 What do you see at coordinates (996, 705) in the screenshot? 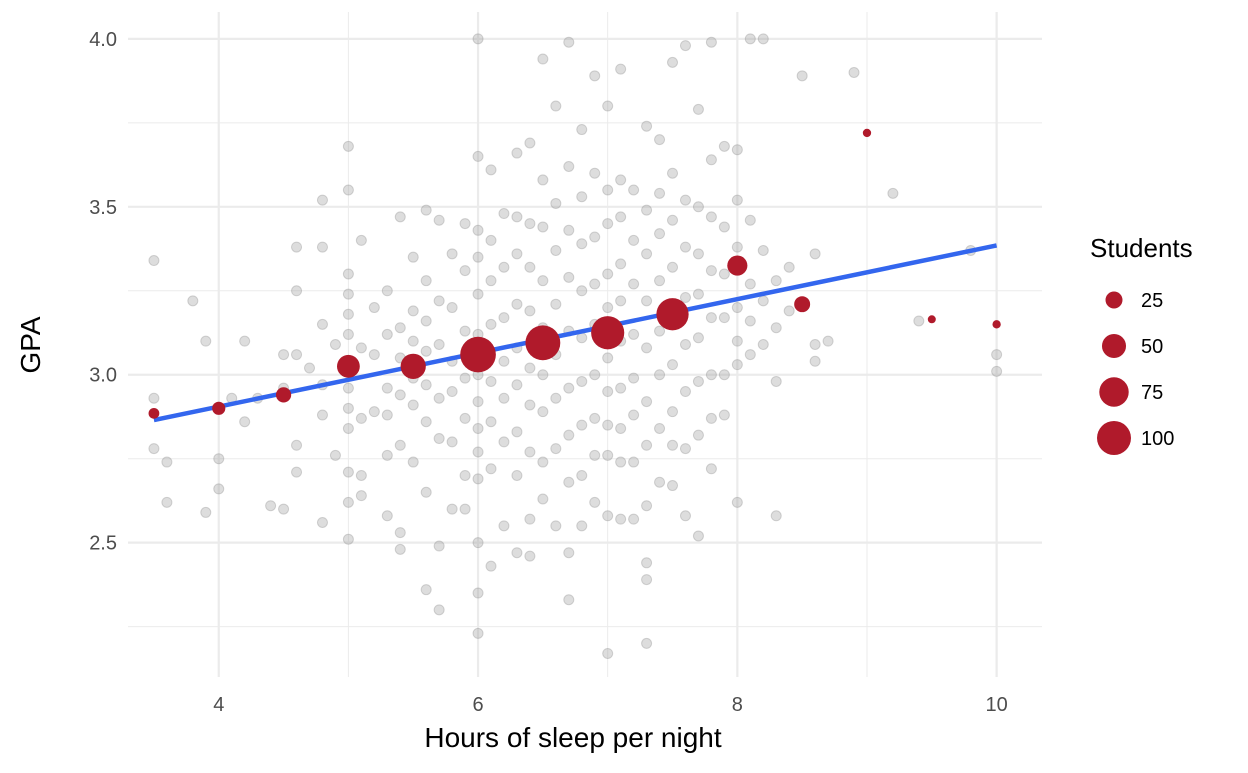
I see `x-tick-label: 10` at bounding box center [996, 705].